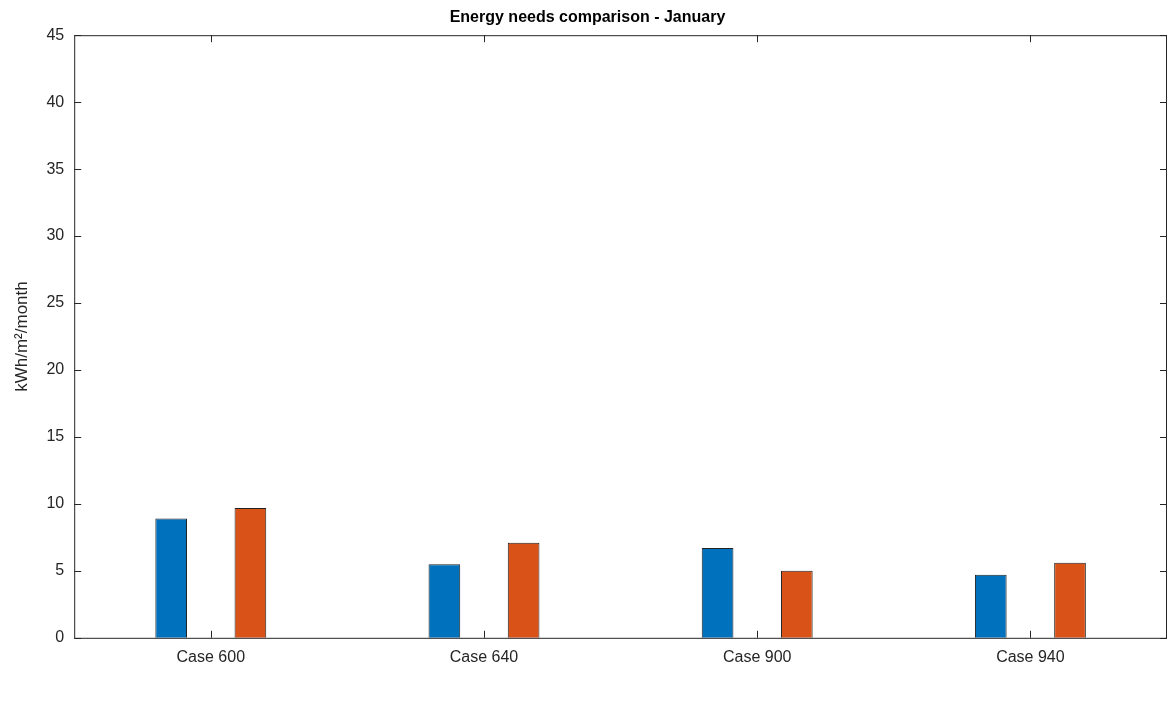  What do you see at coordinates (60, 637) in the screenshot?
I see `y-tick-label: 0` at bounding box center [60, 637].